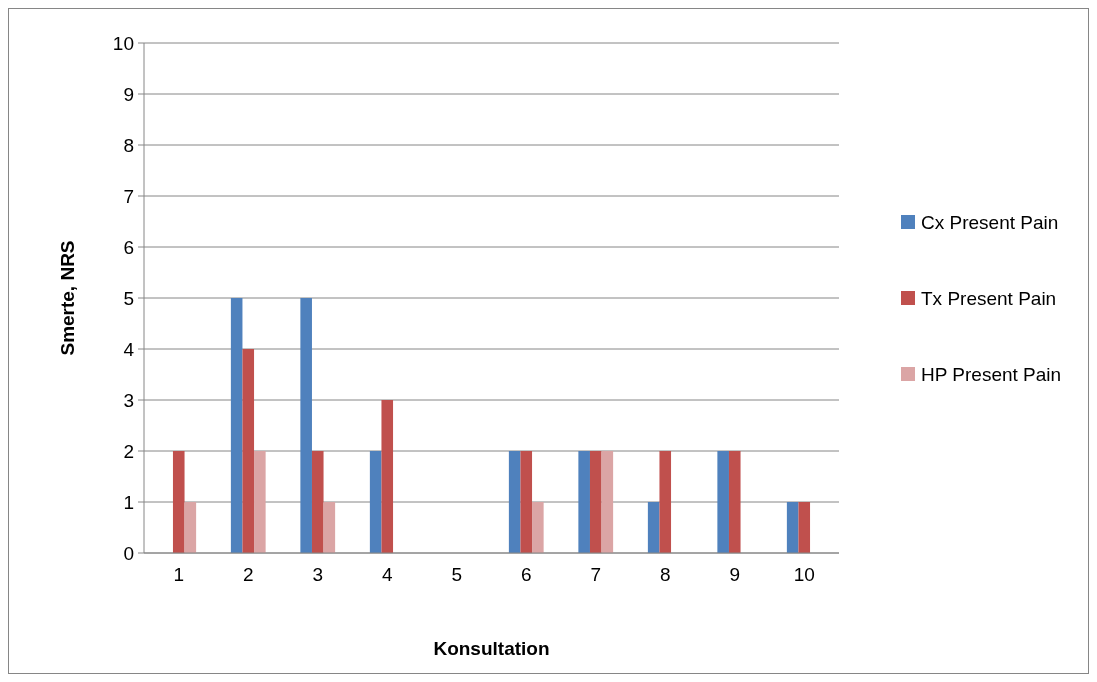 This screenshot has height=682, width=1097. I want to click on x-tick-label: 1, so click(179, 574).